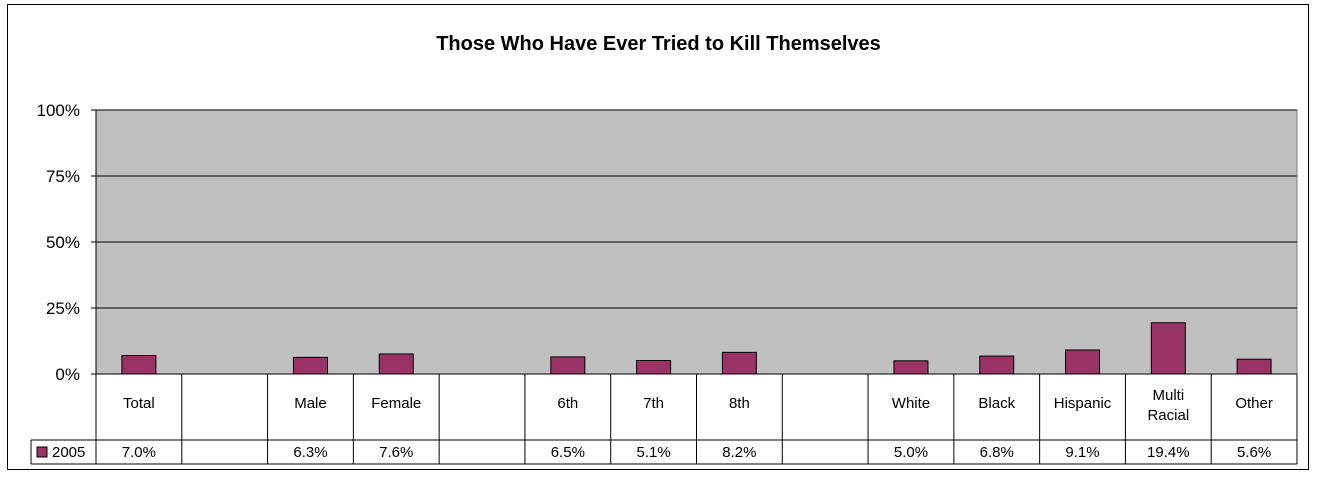 Image resolution: width=1317 pixels, height=483 pixels. Describe the element at coordinates (63, 242) in the screenshot. I see `y-tick-label-2: 50%` at that location.